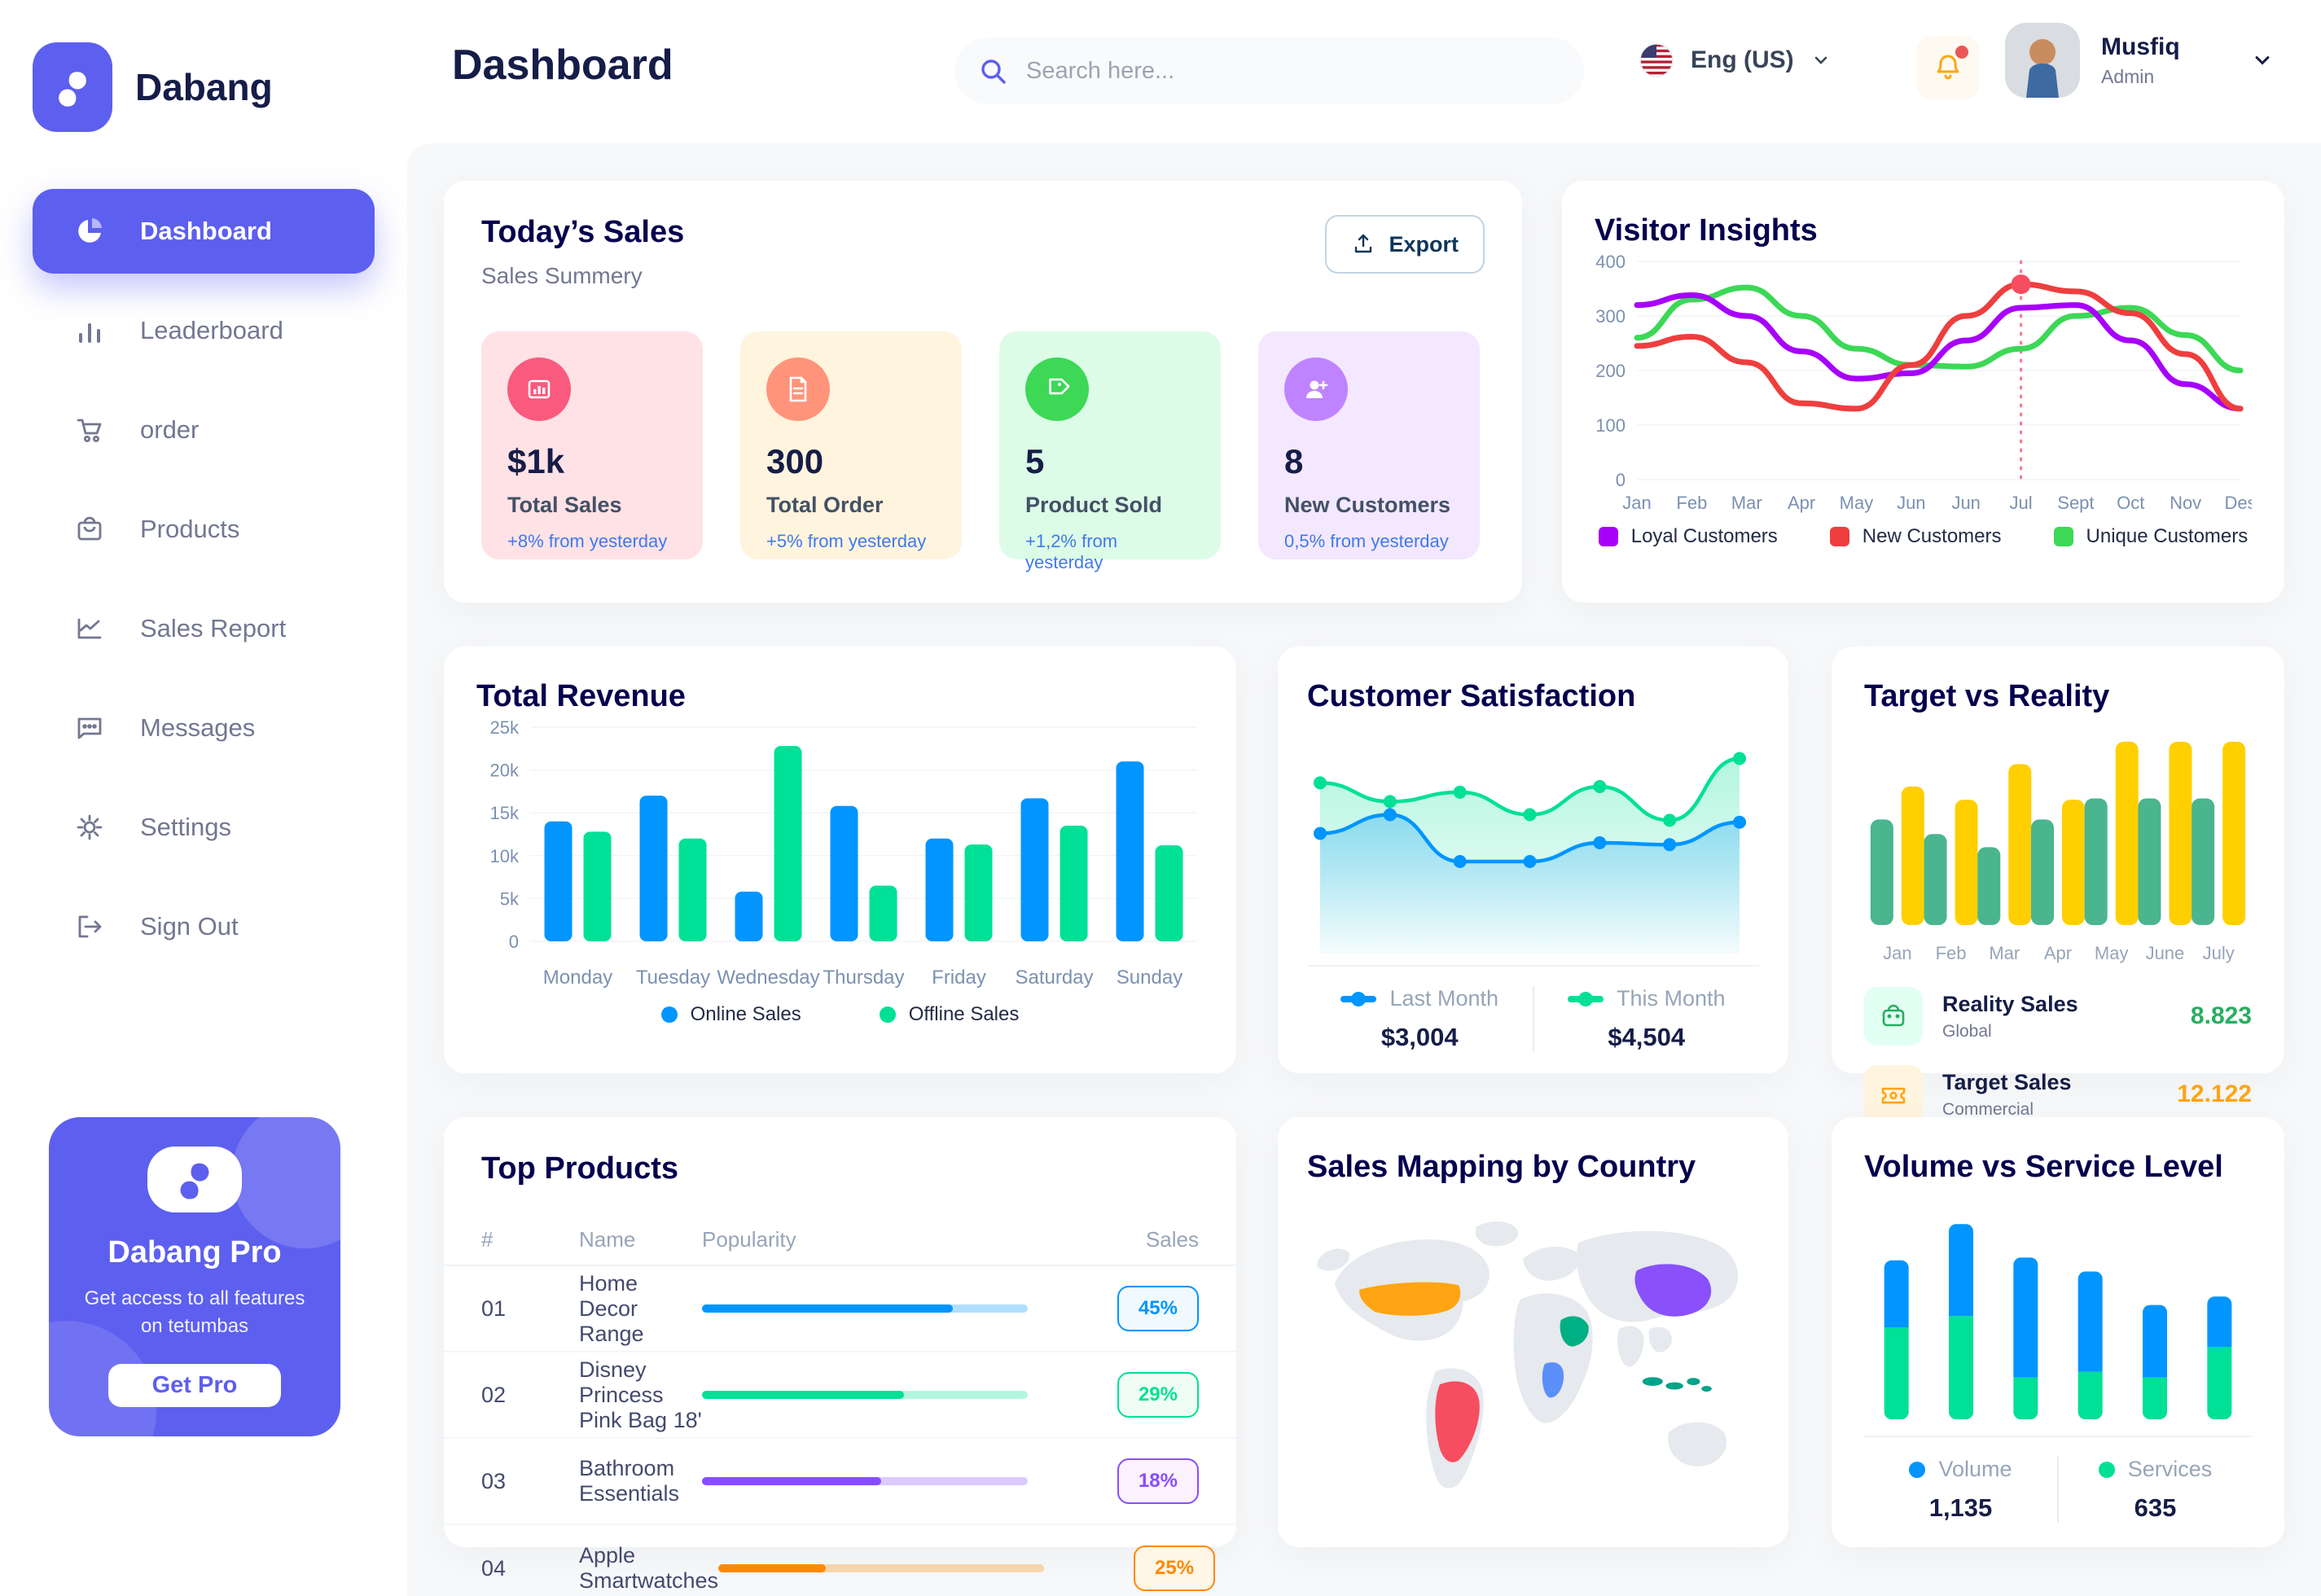 The width and height of the screenshot is (2321, 1596). I want to click on sidebar-item-label: Settings, so click(186, 827).